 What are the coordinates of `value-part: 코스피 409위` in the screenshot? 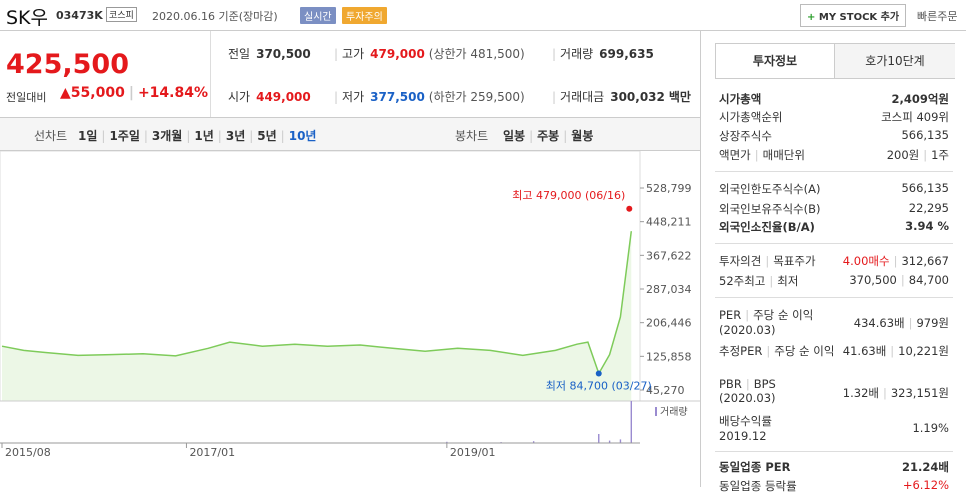 It's located at (915, 117).